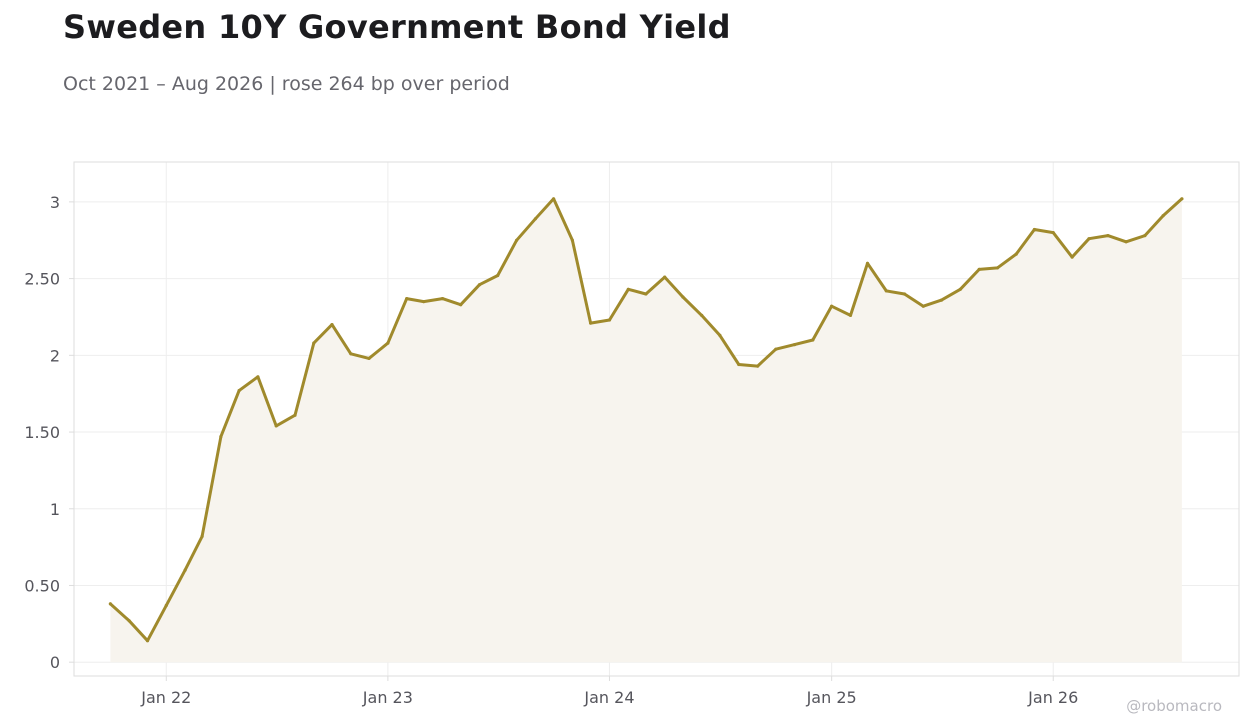  I want to click on y-tick-label: 1, so click(55, 509).